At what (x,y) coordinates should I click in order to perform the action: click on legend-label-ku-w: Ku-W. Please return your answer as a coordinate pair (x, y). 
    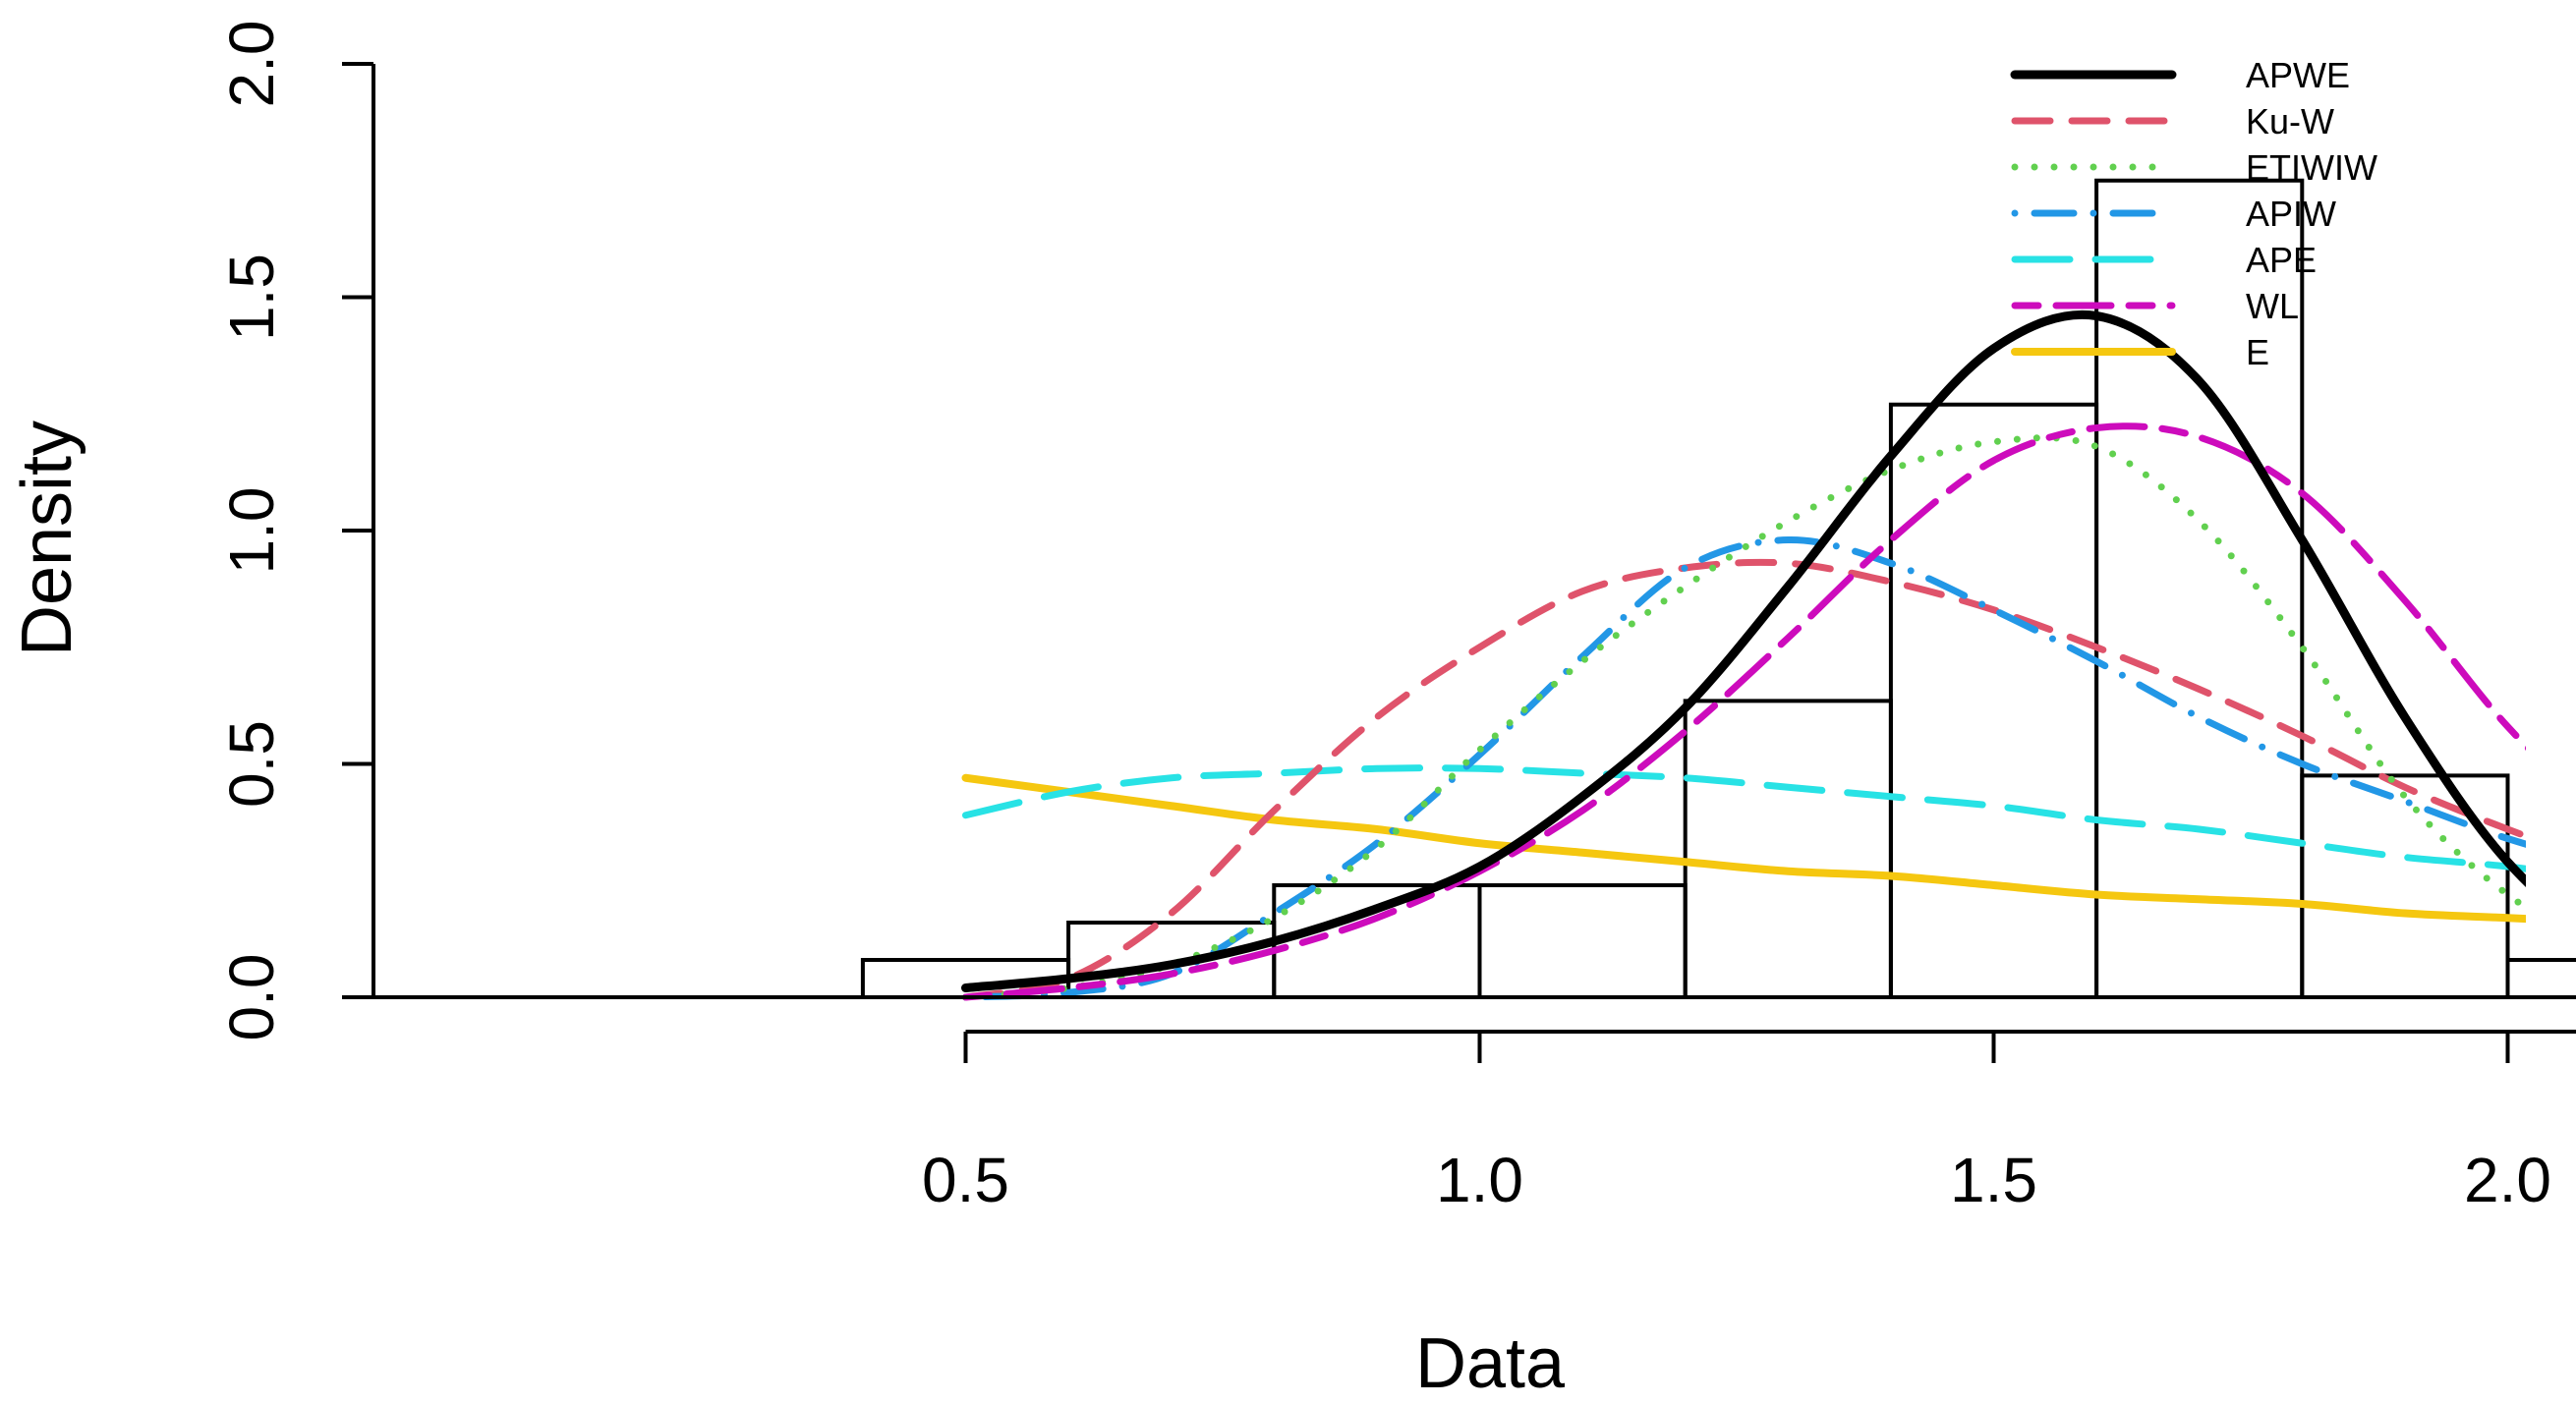
    Looking at the image, I should click on (2290, 121).